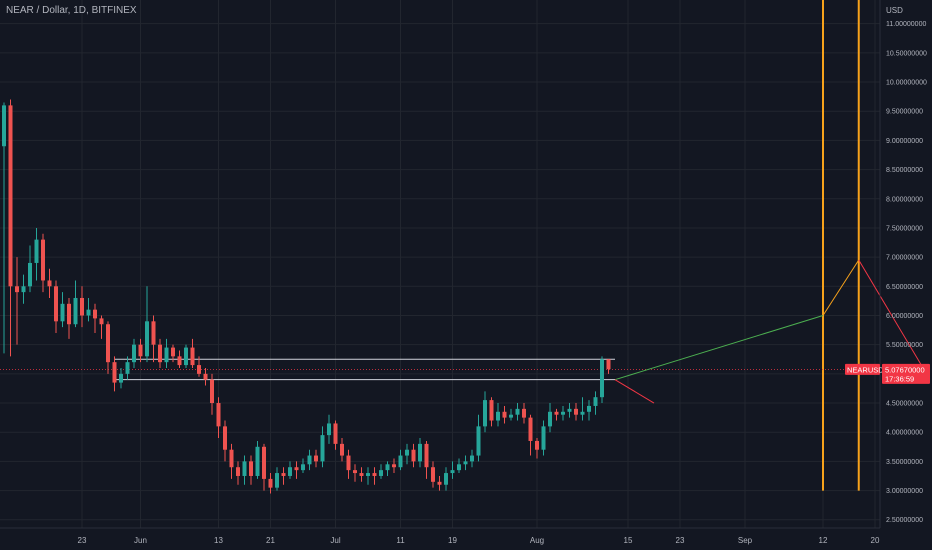 The height and width of the screenshot is (550, 932). Describe the element at coordinates (71, 10) in the screenshot. I see `chart-legend-title: NEAR / Dollar, 1D, BITFINEX` at that location.